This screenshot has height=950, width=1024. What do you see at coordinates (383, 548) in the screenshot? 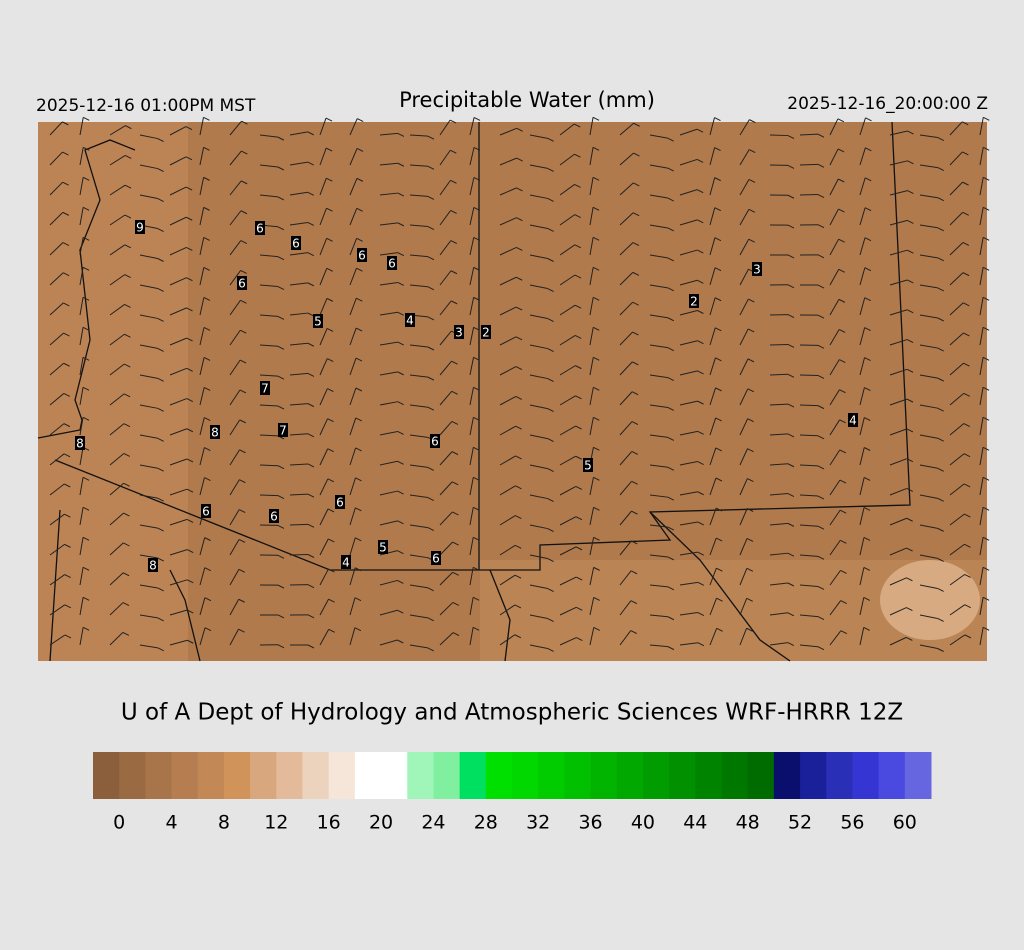
I see `station-value: 5` at bounding box center [383, 548].